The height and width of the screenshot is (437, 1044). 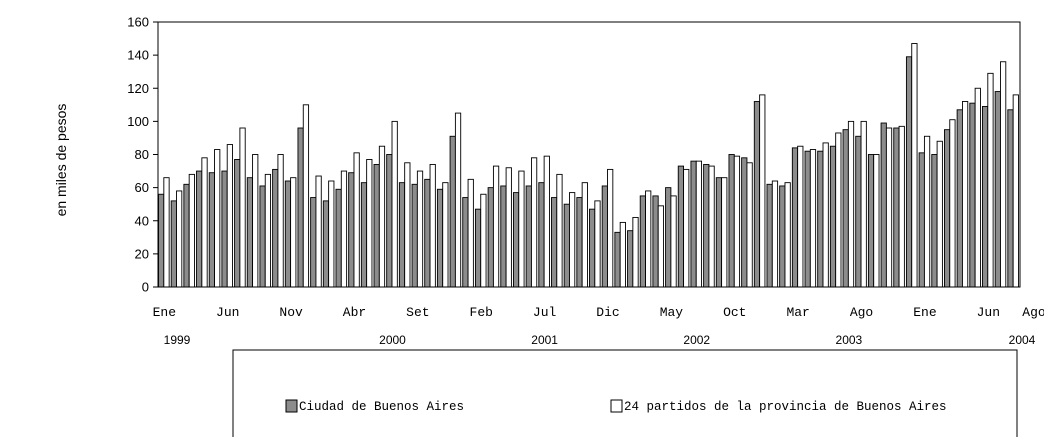 I want to click on x-month-label: Jul, so click(x=545, y=312).